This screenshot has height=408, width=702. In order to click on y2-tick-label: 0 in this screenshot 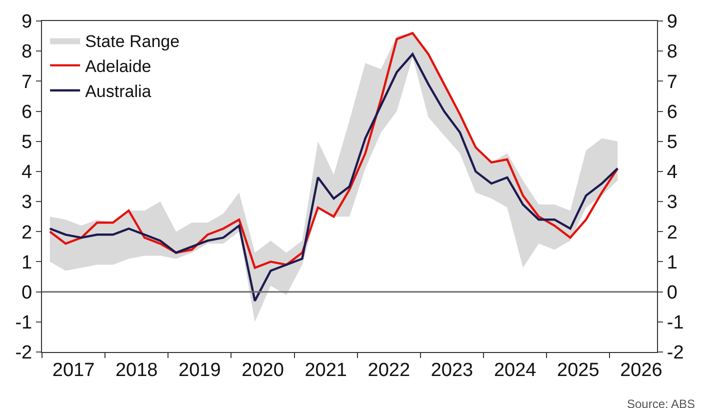, I will do `click(672, 293)`.